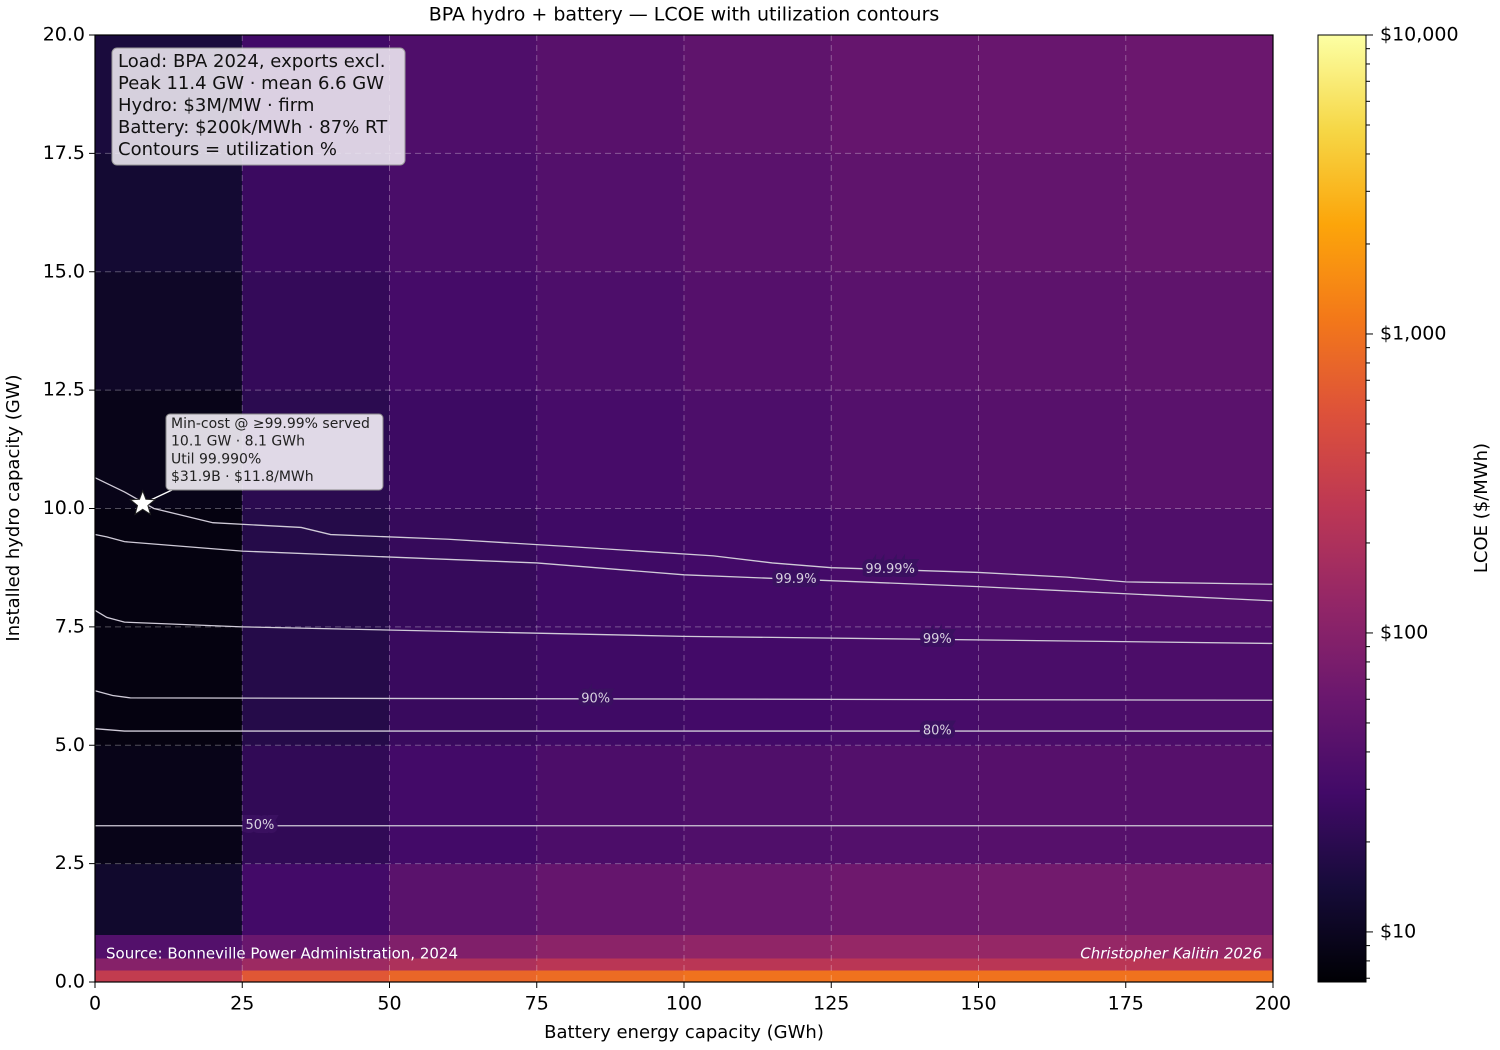  Describe the element at coordinates (95, 1004) in the screenshot. I see `x-tick-label: 0` at that location.